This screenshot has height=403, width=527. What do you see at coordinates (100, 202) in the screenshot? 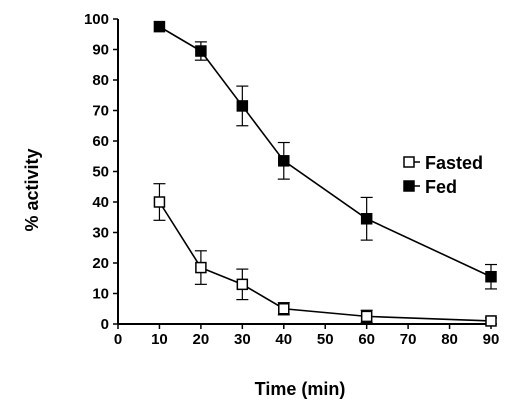
I see `y-tick-label: 40` at bounding box center [100, 202].